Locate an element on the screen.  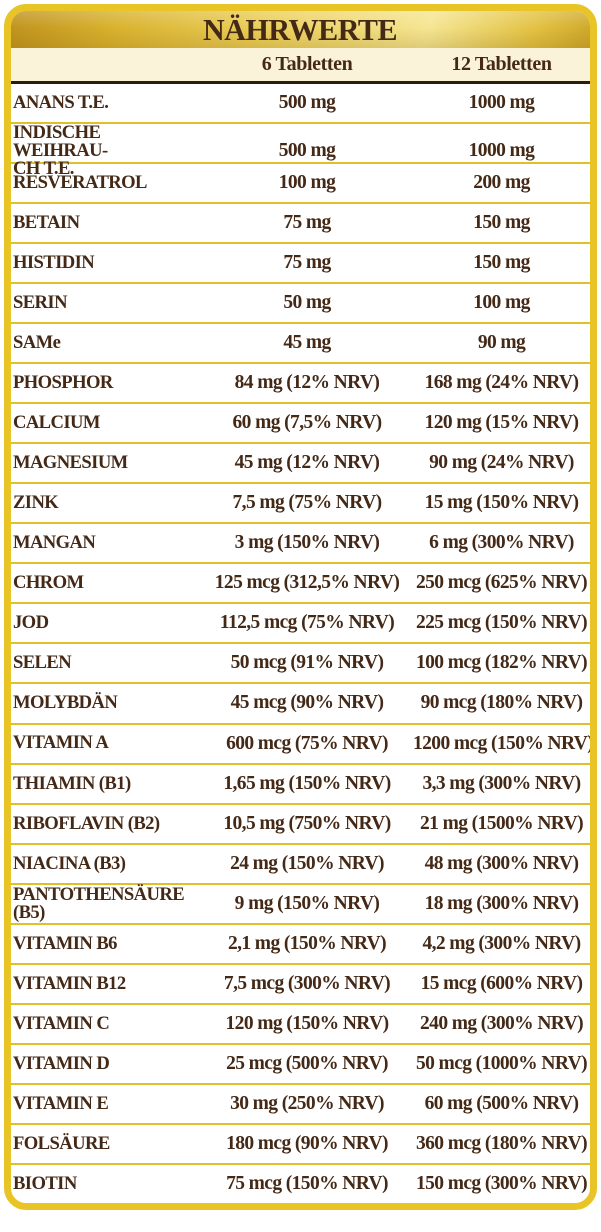
row-label: SERIN is located at coordinates (40, 303).